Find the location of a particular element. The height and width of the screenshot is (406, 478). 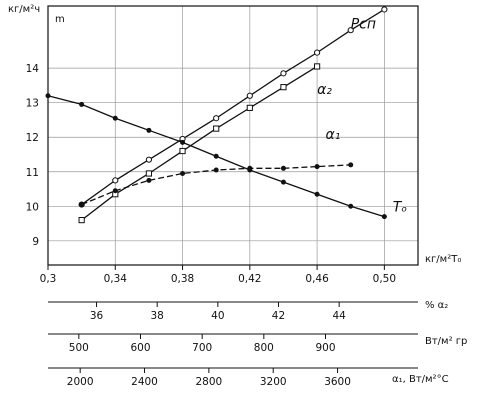

axis-label-a2pct: % α₂ is located at coordinates (436, 305).